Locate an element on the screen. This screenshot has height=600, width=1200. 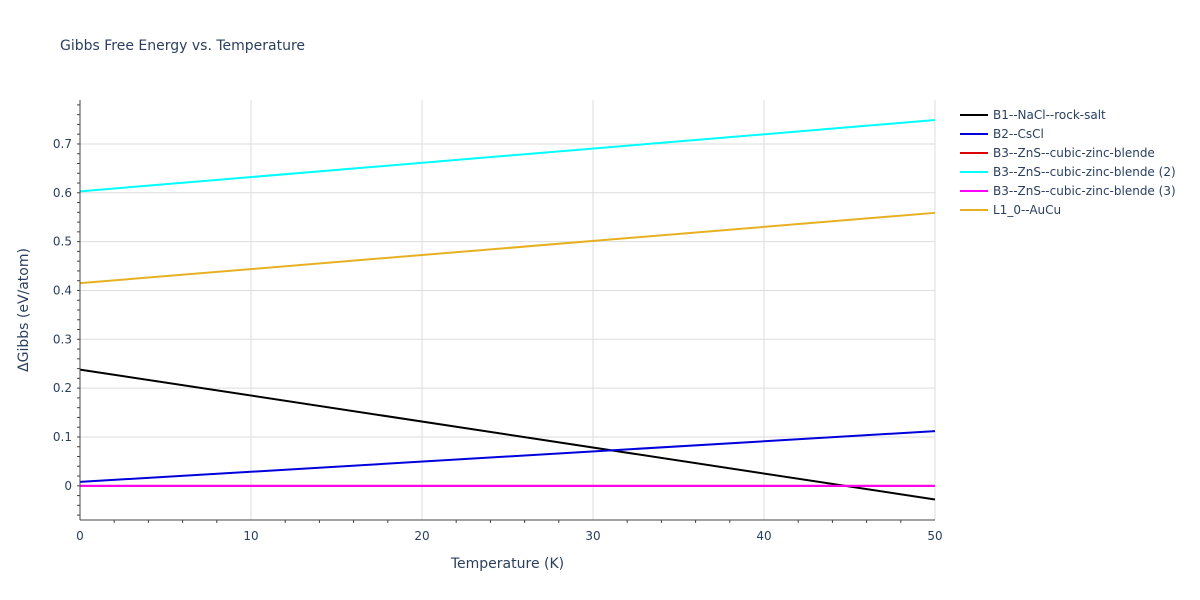
x-tick-label: 10 is located at coordinates (250, 536).